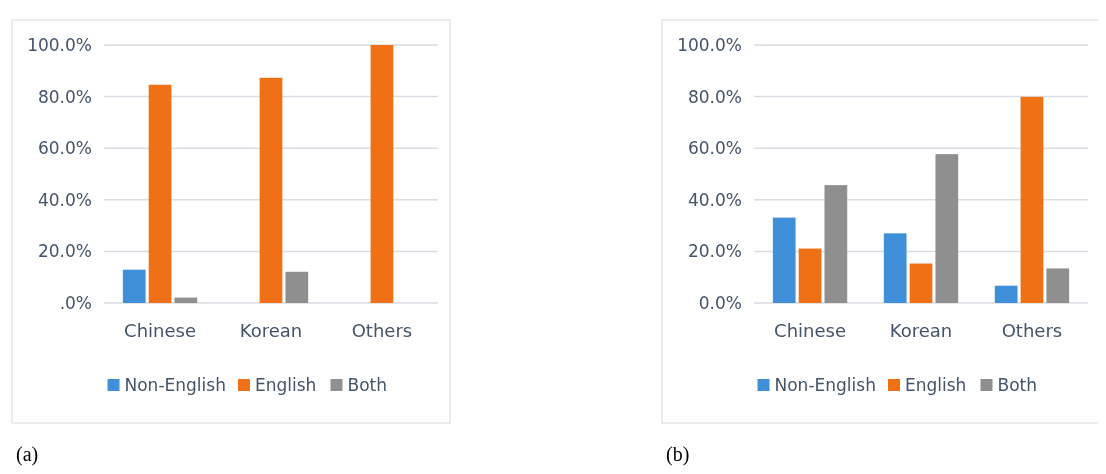  Describe the element at coordinates (720, 302) in the screenshot. I see `y-tick-label: 0.0%` at that location.